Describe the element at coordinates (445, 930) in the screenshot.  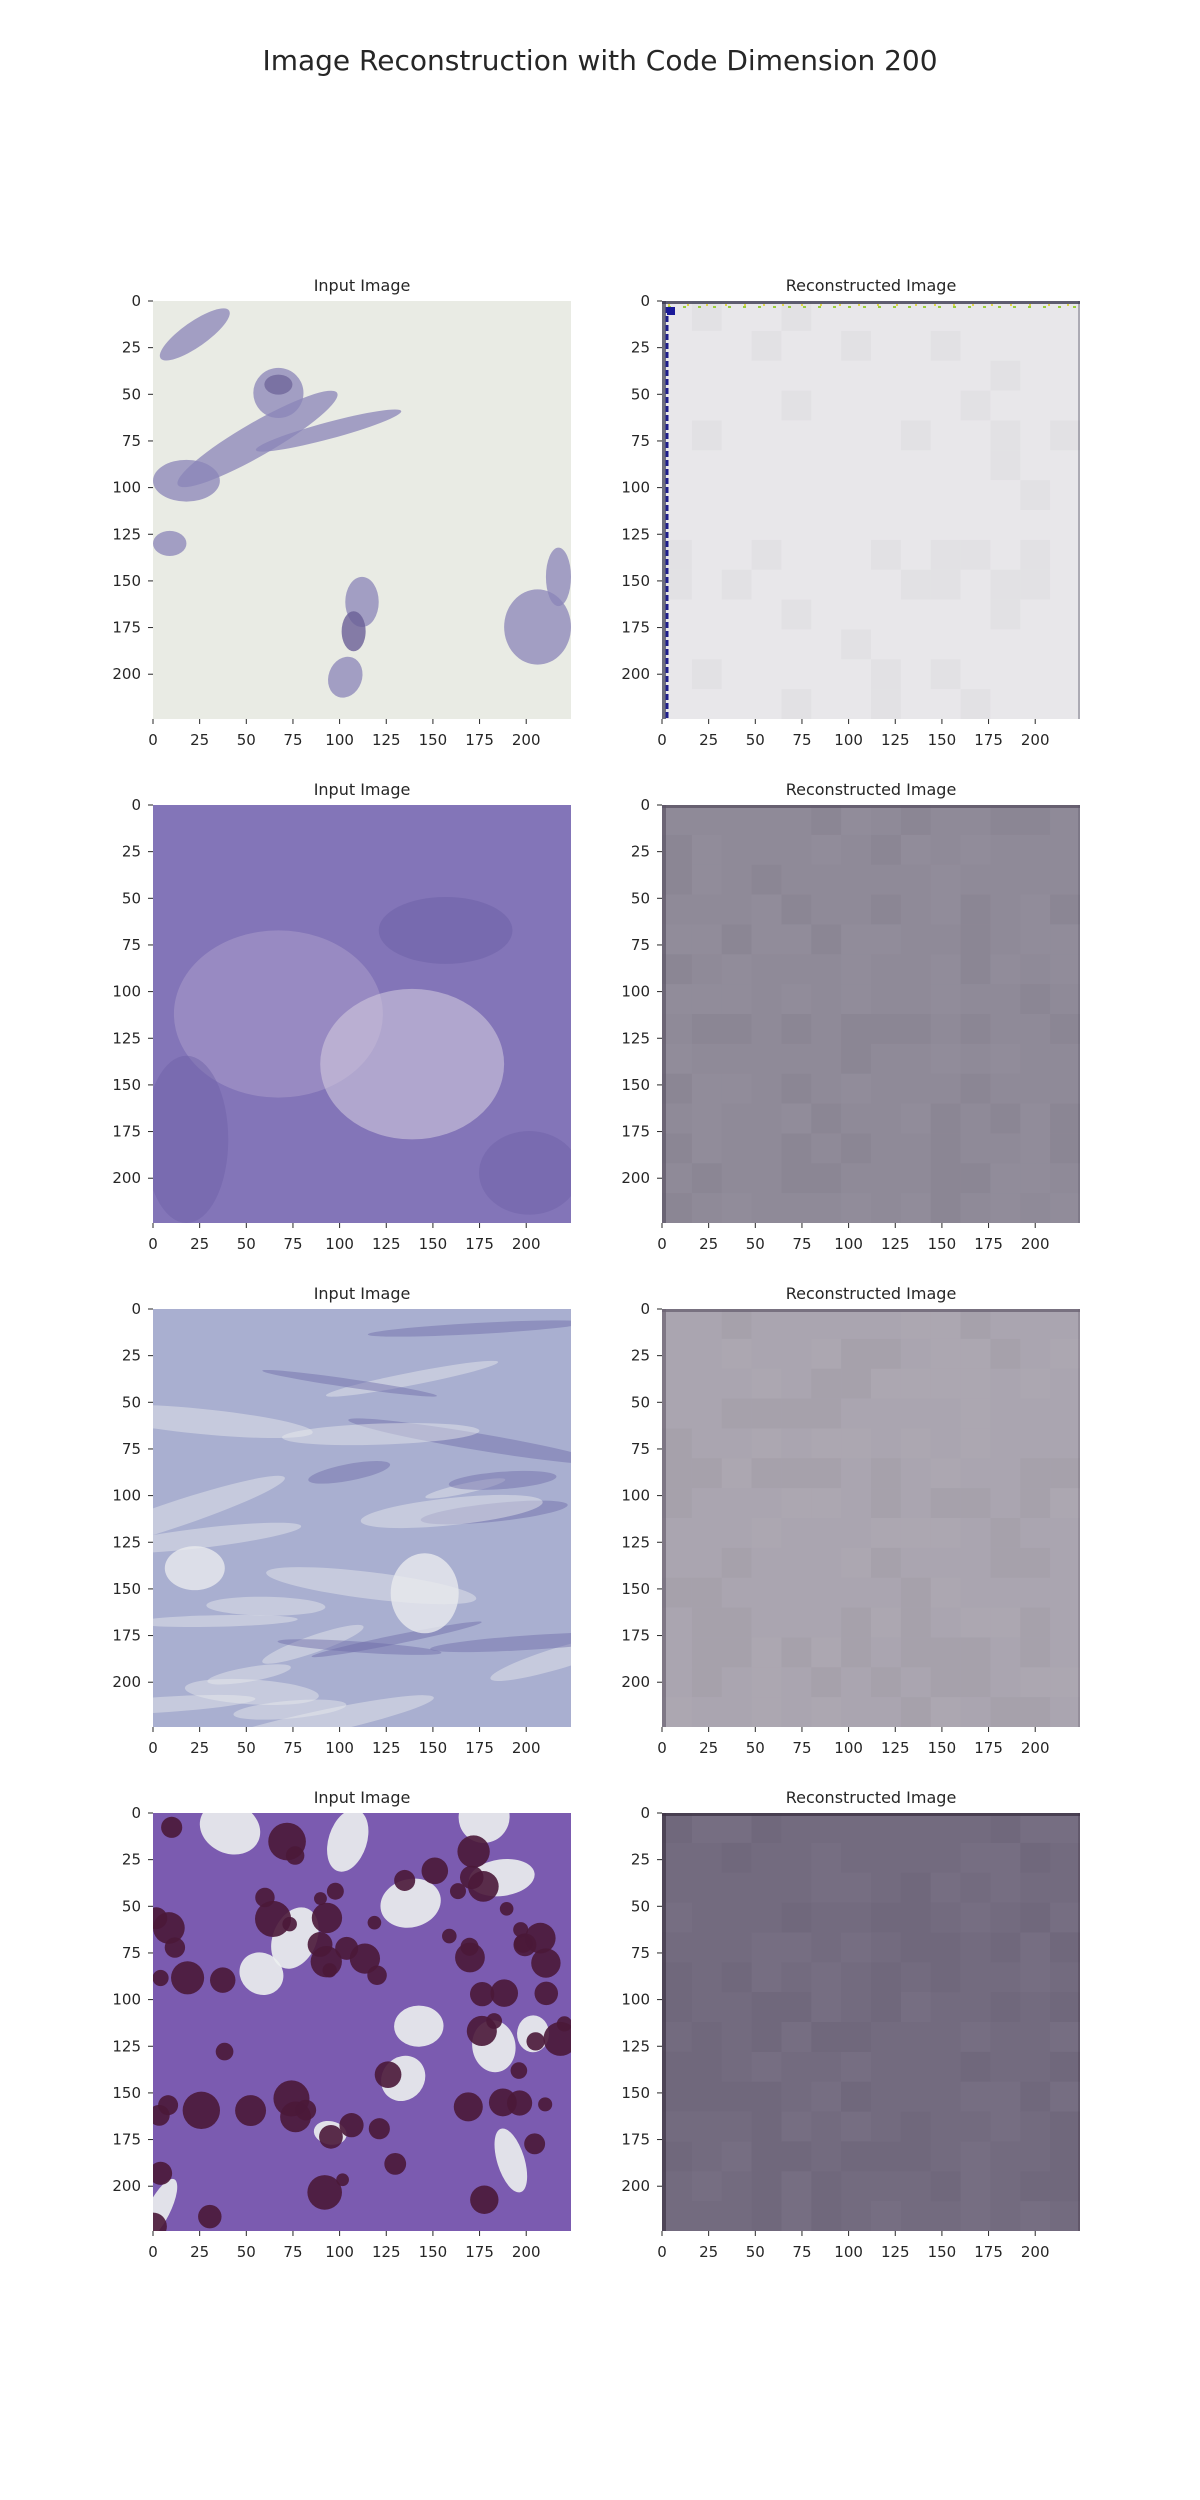
I see `stain-region` at that location.